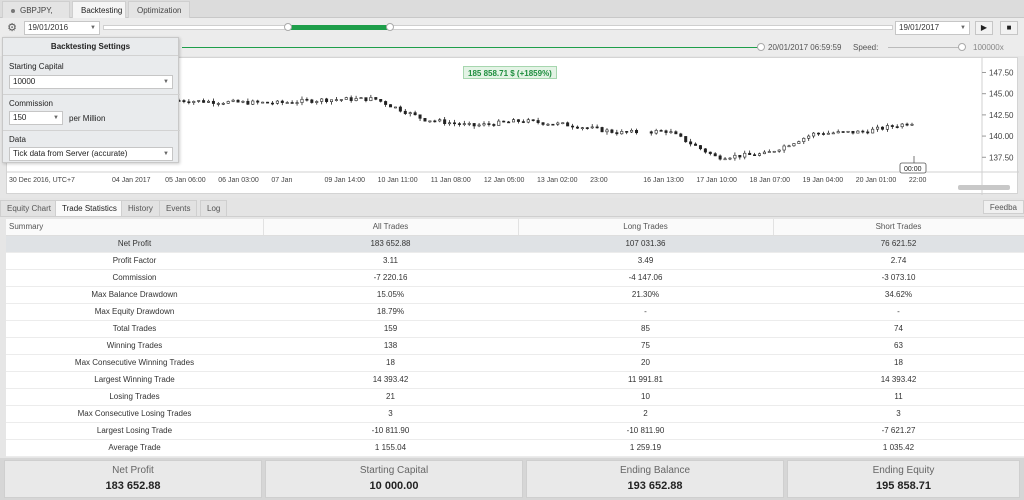 The width and height of the screenshot is (1024, 500). Describe the element at coordinates (515, 312) in the screenshot. I see `table-row: Max Equity Drawdown 18.79% - -` at that location.